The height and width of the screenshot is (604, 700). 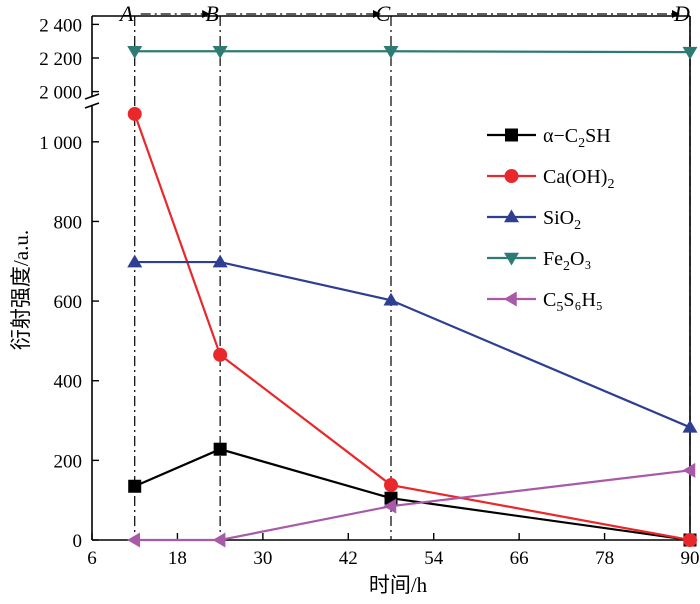 I want to click on x-axis-title: 时间/h, so click(x=398, y=585).